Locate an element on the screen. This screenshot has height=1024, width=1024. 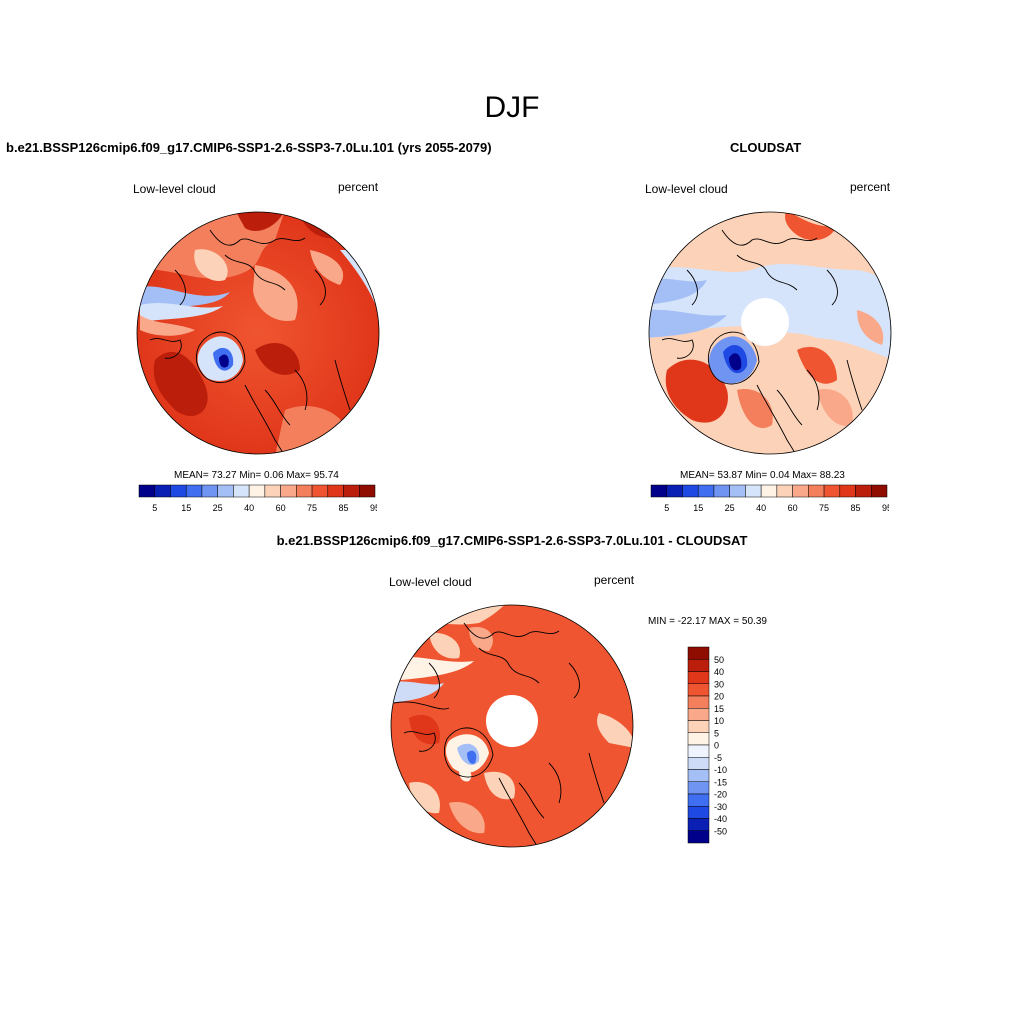
panel-2-colorbar-tick-label: 5 is located at coordinates (666, 508).